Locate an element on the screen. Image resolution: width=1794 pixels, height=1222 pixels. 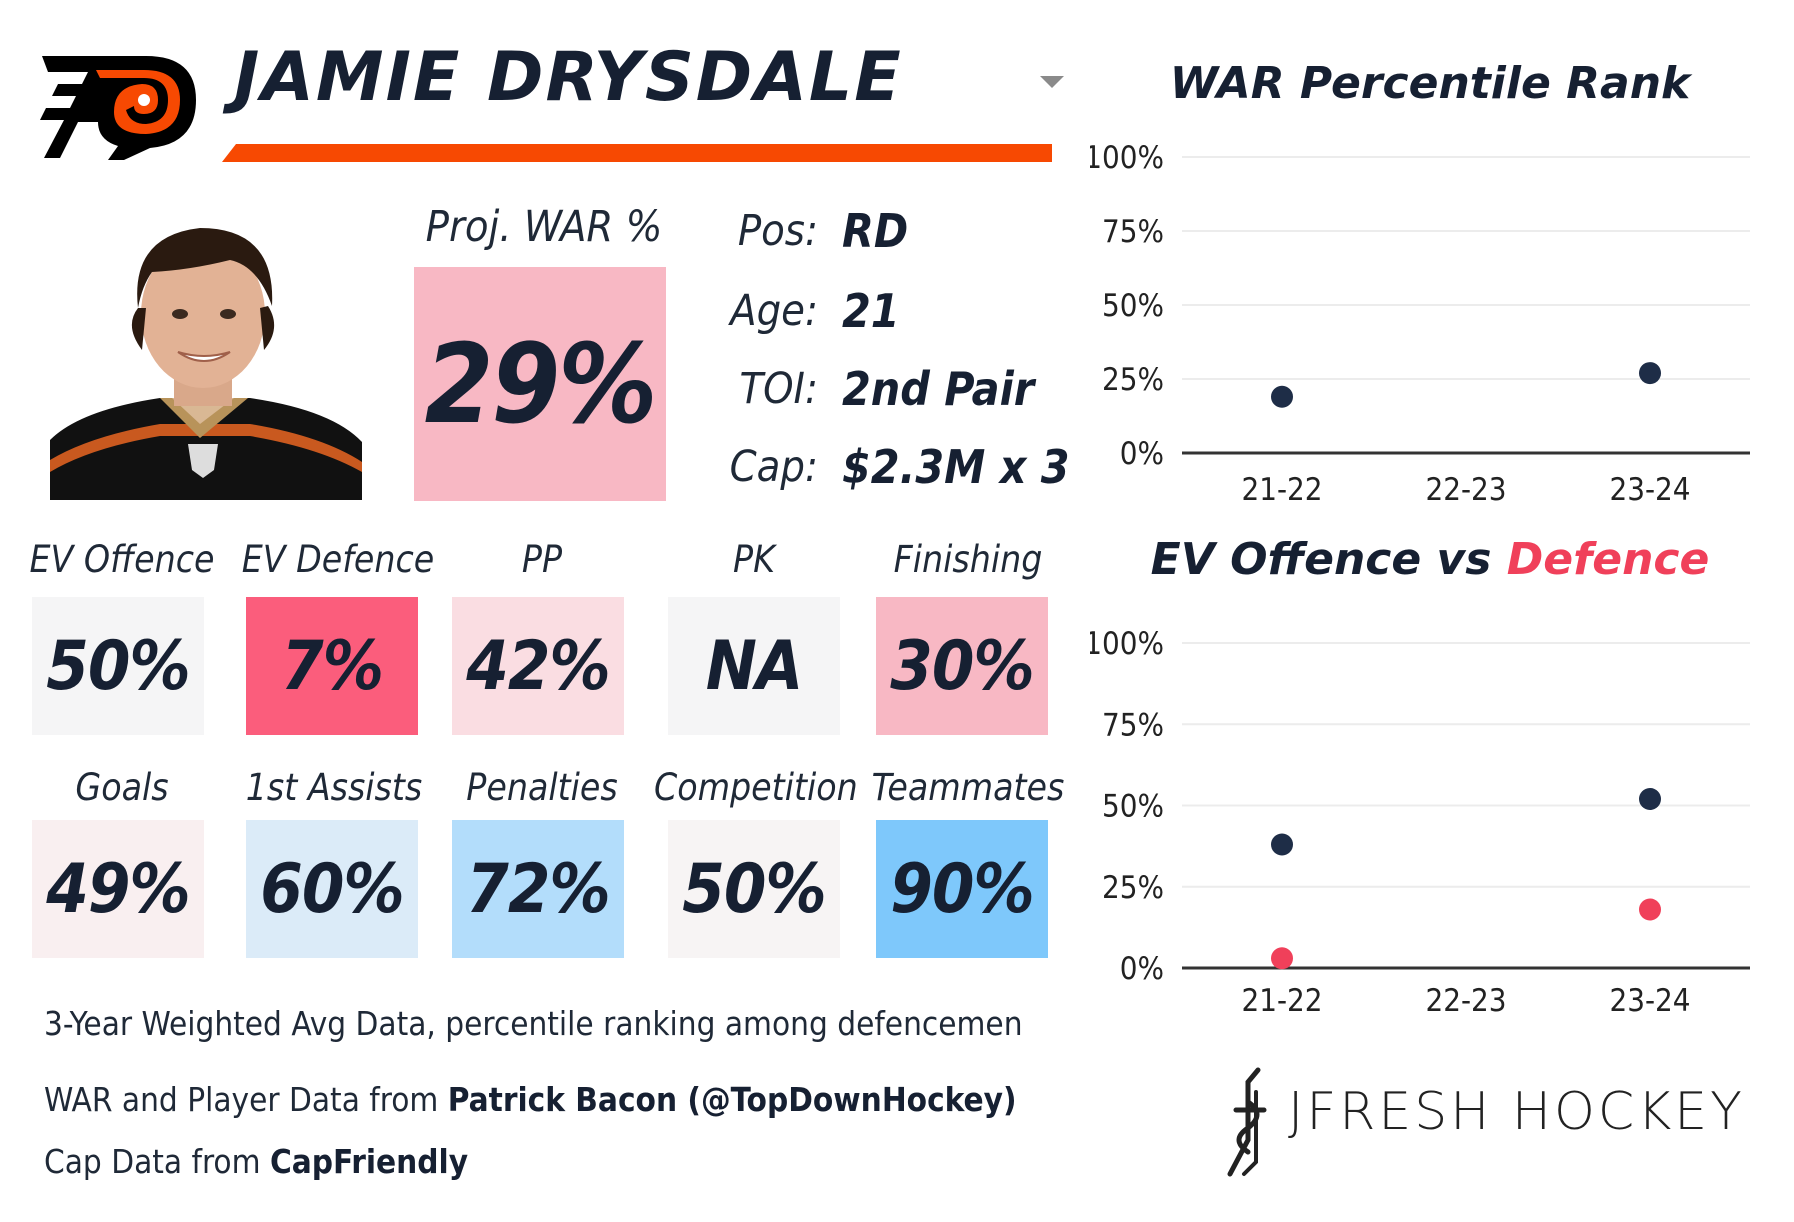
ev-defence-value: 7% is located at coordinates (332, 666).